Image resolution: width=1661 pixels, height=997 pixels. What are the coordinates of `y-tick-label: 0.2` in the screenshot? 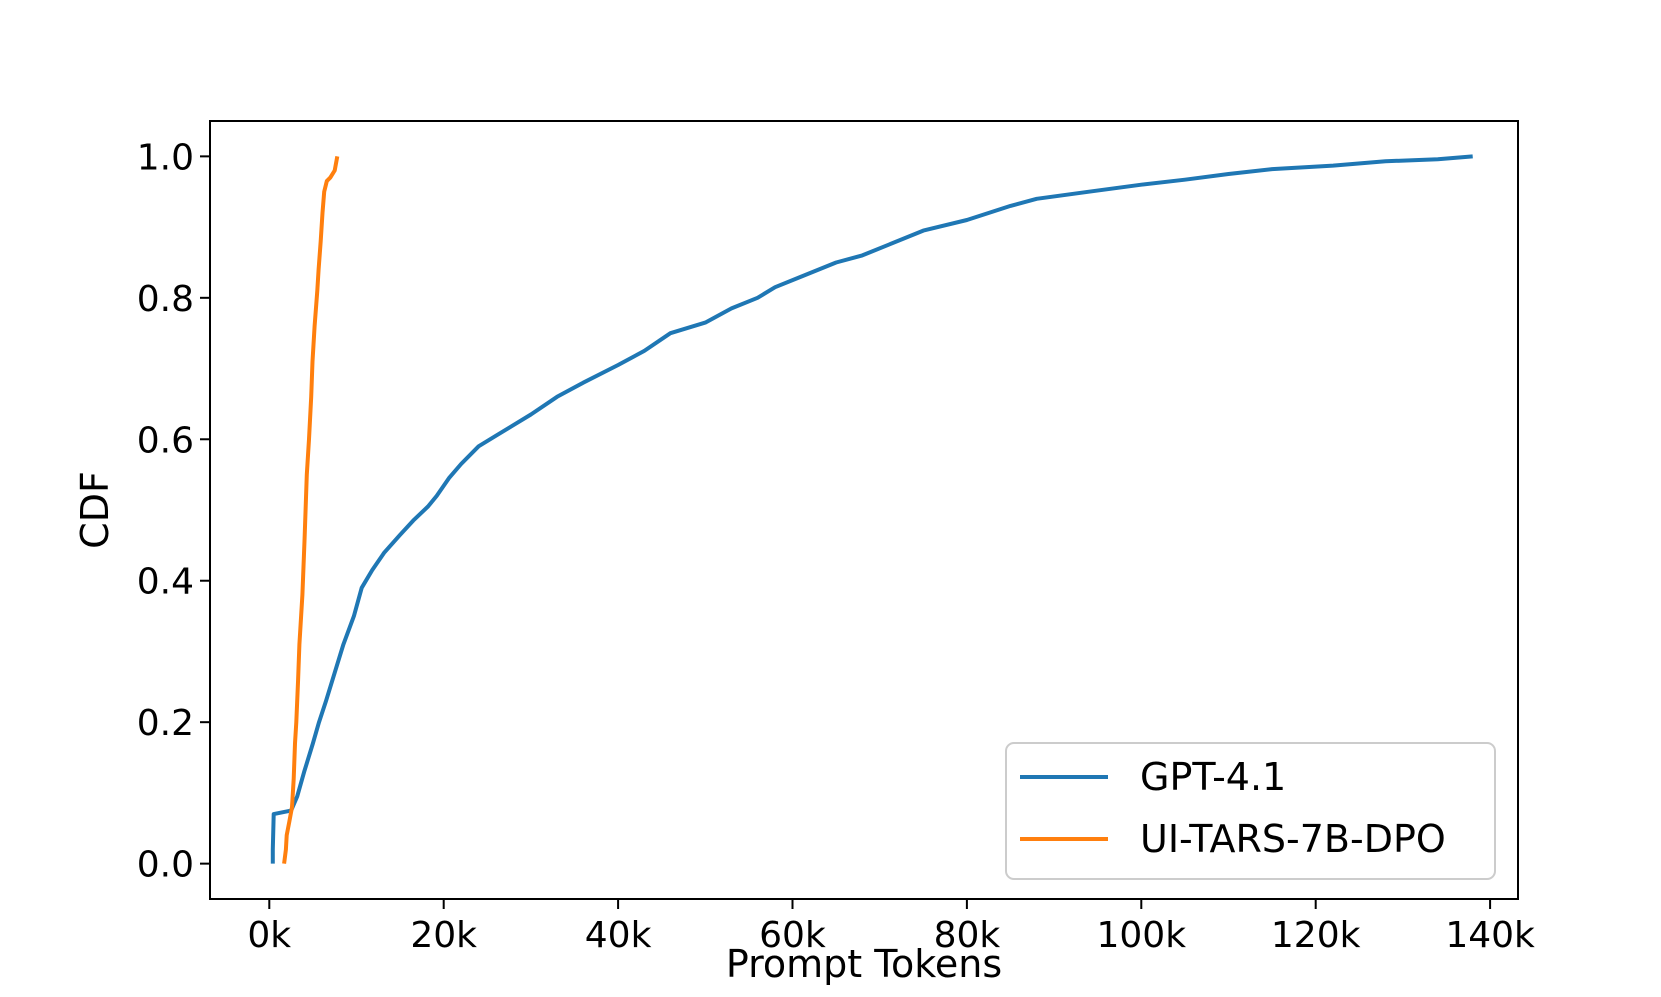 It's located at (165, 723).